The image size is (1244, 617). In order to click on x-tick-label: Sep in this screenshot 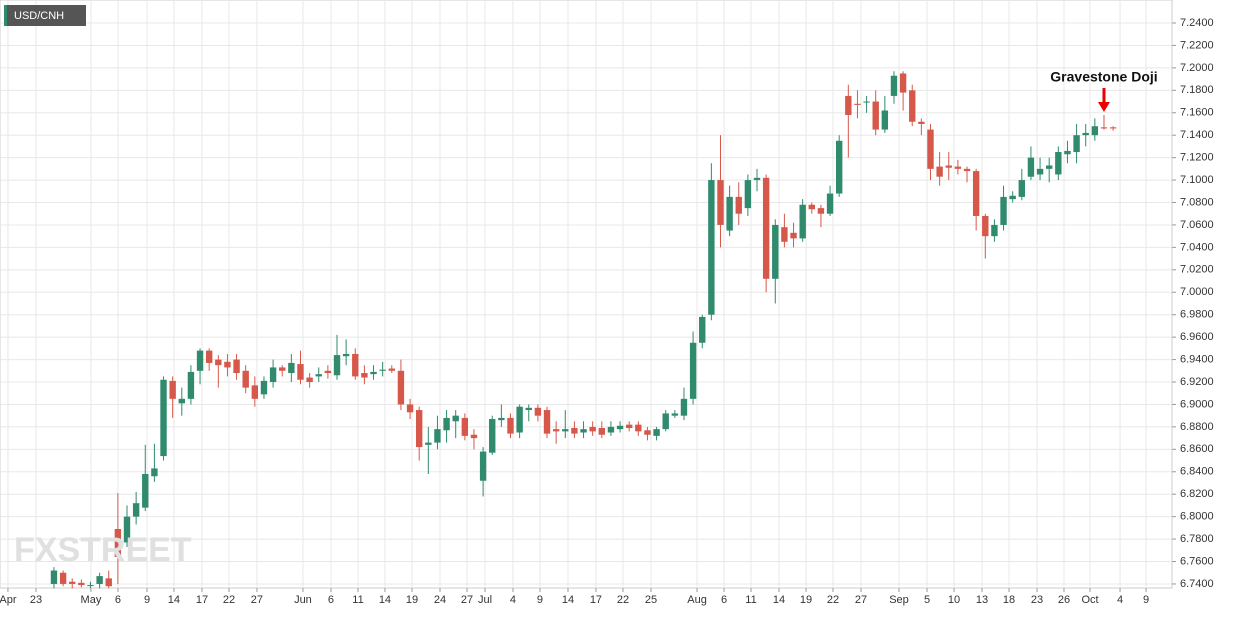, I will do `click(899, 600)`.